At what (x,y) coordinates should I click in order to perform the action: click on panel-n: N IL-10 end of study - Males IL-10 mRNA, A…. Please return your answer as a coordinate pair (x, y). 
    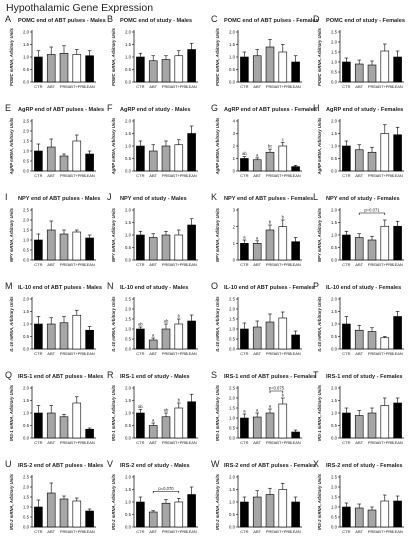
    Looking at the image, I should click on (152, 318).